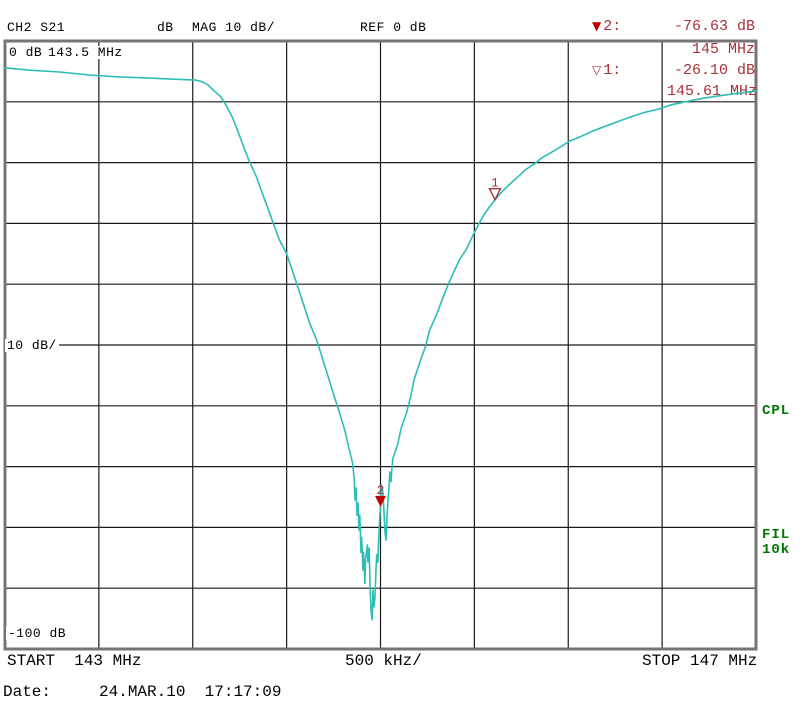  Describe the element at coordinates (723, 49) in the screenshot. I see `marker-2-frequency: 145 MHz` at that location.